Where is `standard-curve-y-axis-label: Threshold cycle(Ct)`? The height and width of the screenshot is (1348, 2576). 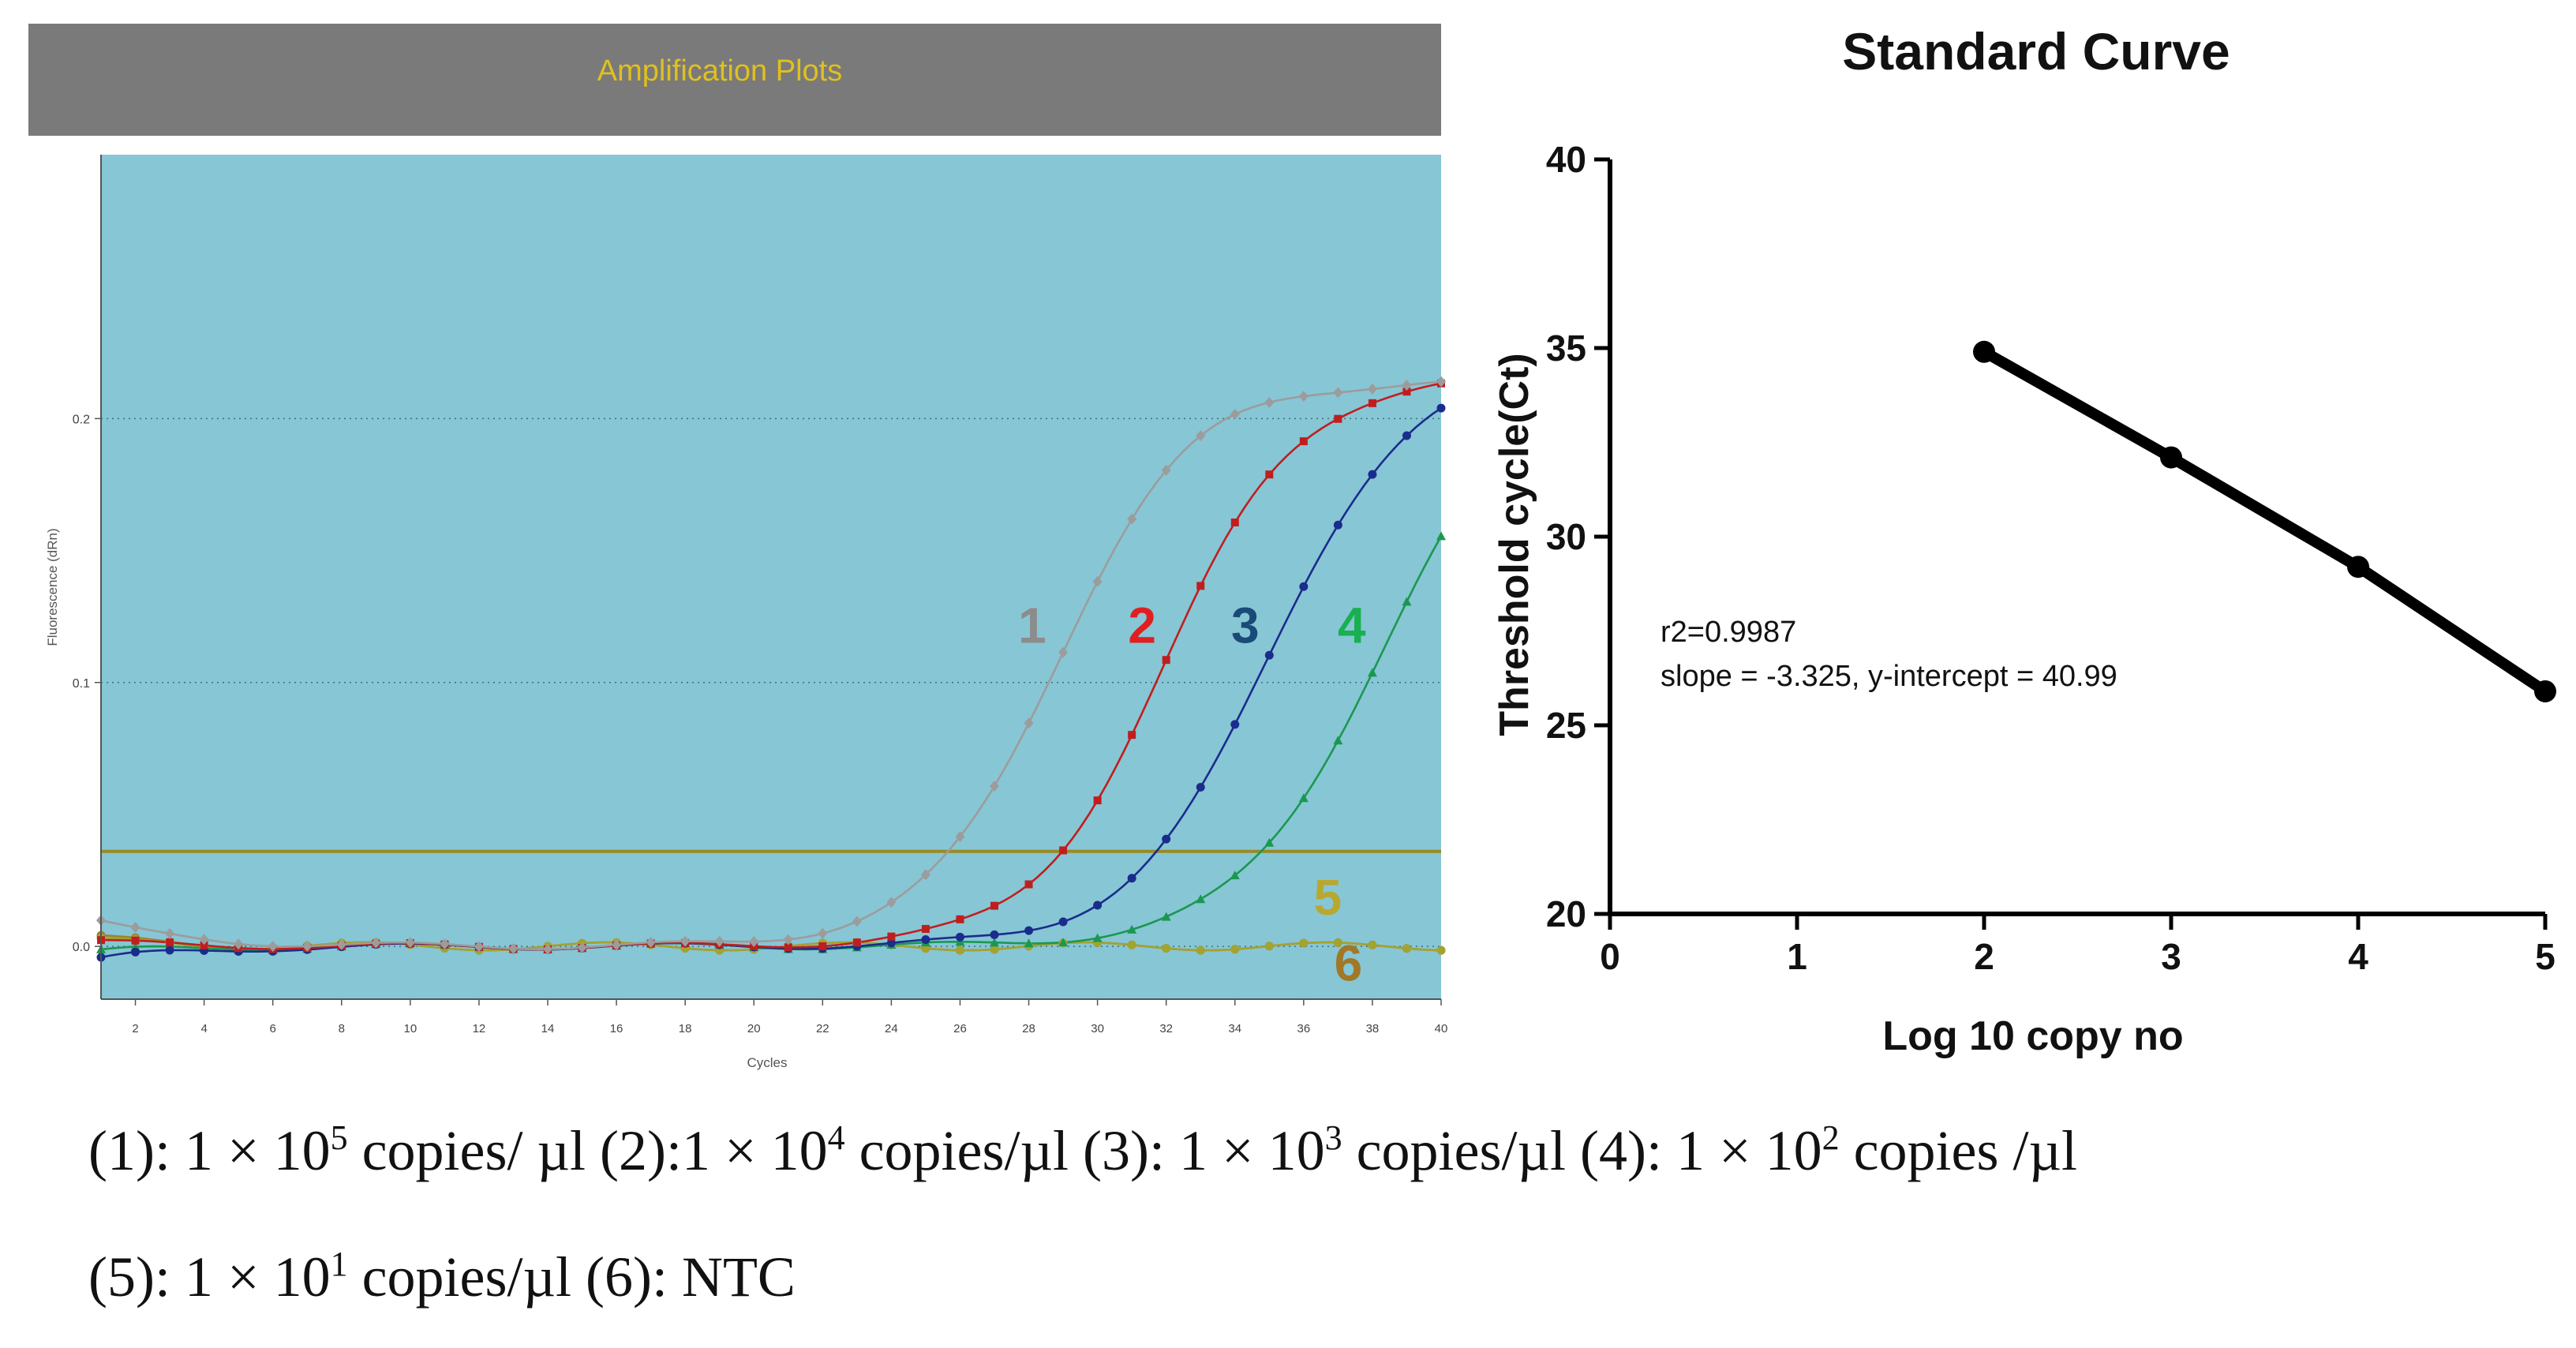 standard-curve-y-axis-label: Threshold cycle(Ct) is located at coordinates (1514, 544).